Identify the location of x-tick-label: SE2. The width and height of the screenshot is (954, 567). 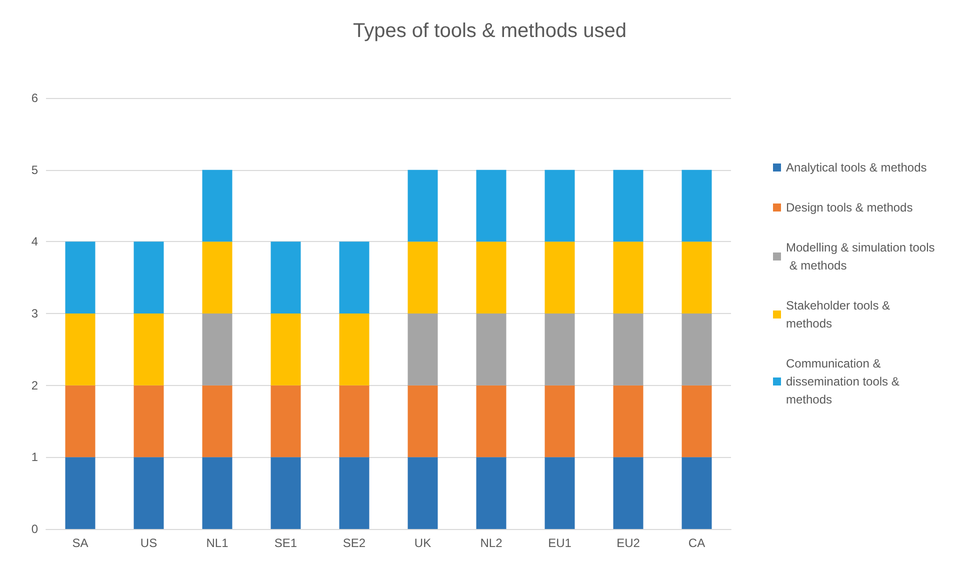
(354, 543).